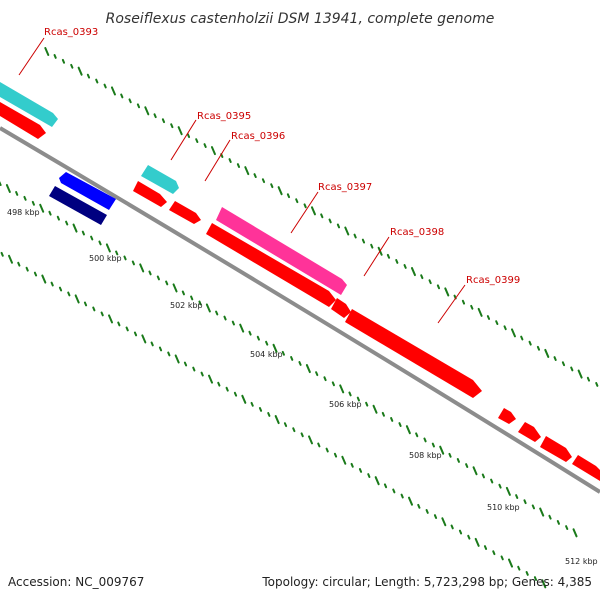 The height and width of the screenshot is (600, 600). Describe the element at coordinates (493, 280) in the screenshot. I see `gene-label: Rcas_0399` at that location.